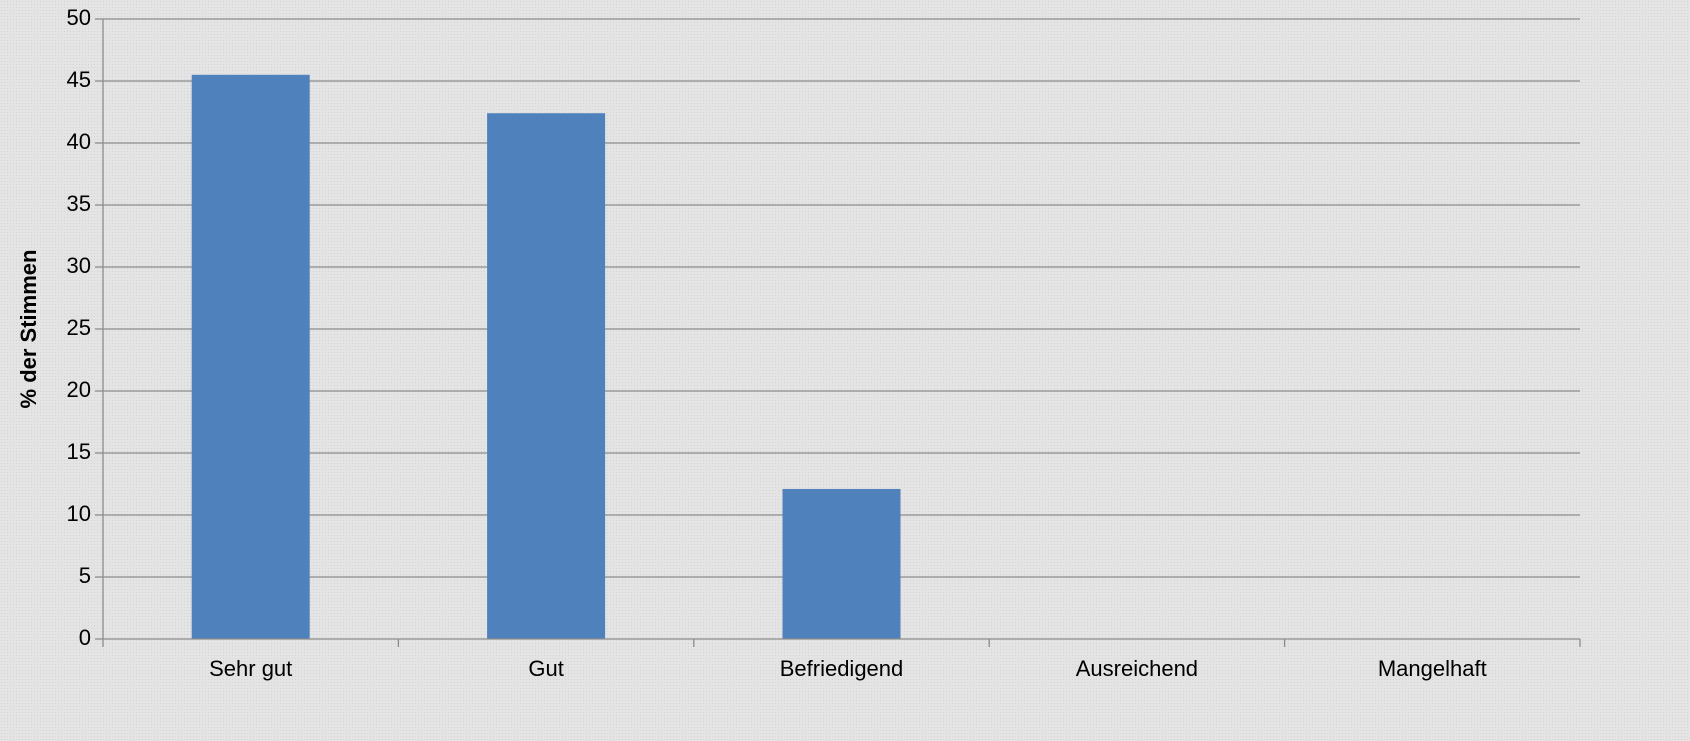 Image resolution: width=1690 pixels, height=741 pixels. I want to click on y-tick-label: 25, so click(79, 327).